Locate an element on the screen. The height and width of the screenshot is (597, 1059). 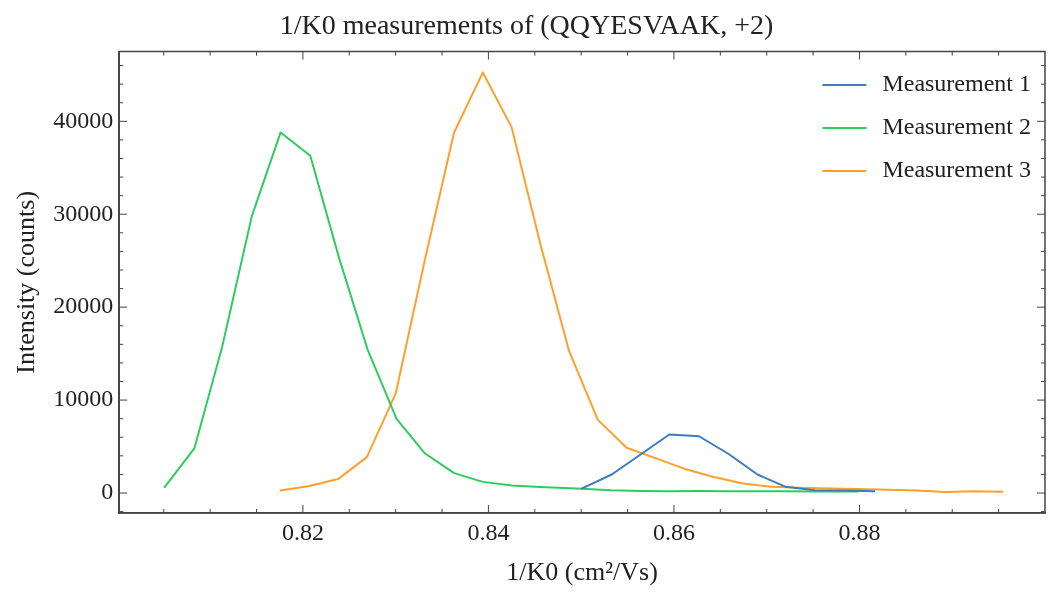
legend-label: Measurement 2 is located at coordinates (957, 126).